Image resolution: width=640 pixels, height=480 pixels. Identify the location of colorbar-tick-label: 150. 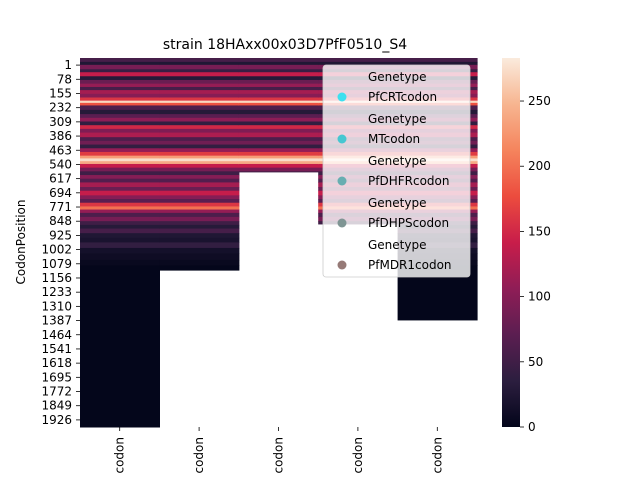
(539, 231).